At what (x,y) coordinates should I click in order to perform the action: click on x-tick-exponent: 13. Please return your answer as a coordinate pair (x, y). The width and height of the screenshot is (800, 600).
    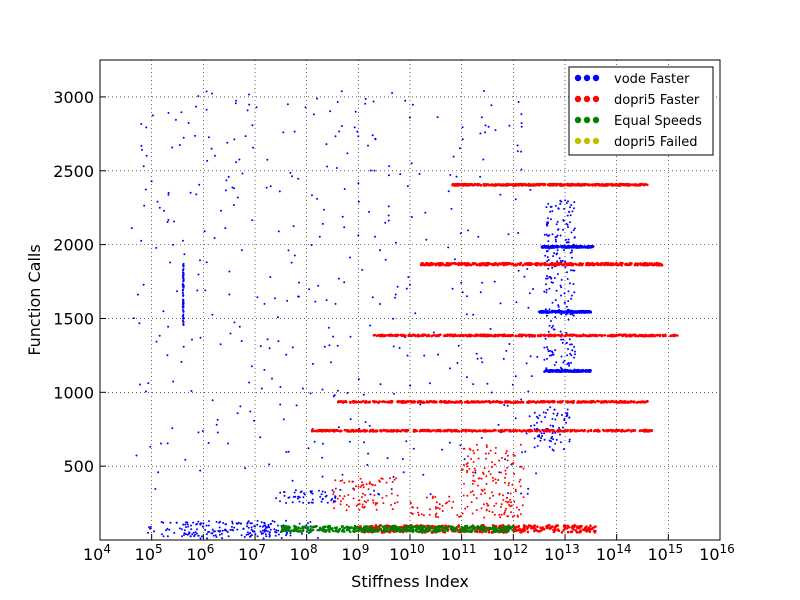
    Looking at the image, I should click on (572, 549).